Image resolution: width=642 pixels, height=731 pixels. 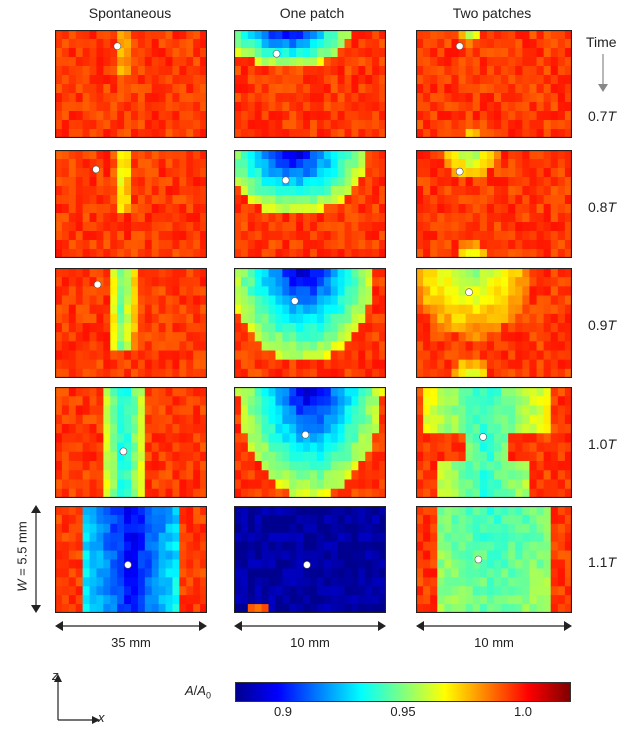 I want to click on width-label-one-patch: 10 mm, so click(x=310, y=642).